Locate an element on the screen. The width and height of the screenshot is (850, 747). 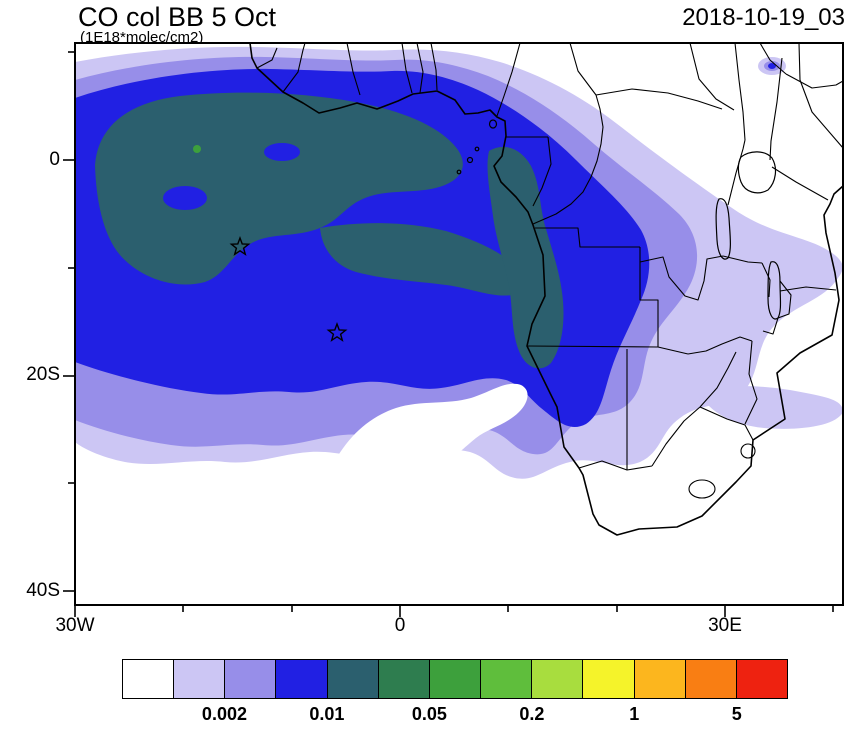
contour-level1-southeast-patch is located at coordinates (771, 407).